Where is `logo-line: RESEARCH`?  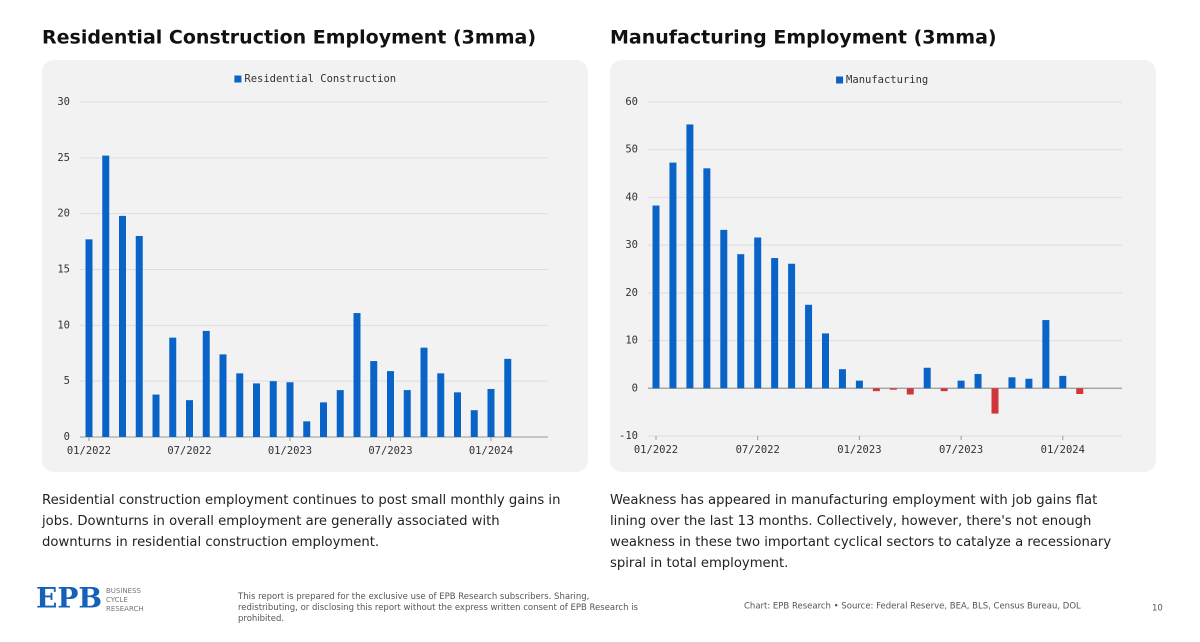 logo-line: RESEARCH is located at coordinates (125, 609).